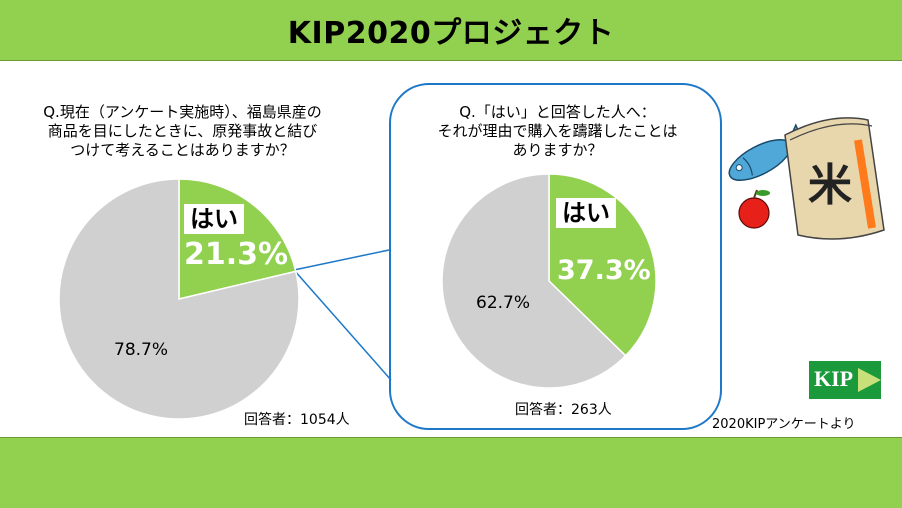  Describe the element at coordinates (557, 112) in the screenshot. I see `question-2-line: Q.「はい」と回答した人へ：` at that location.